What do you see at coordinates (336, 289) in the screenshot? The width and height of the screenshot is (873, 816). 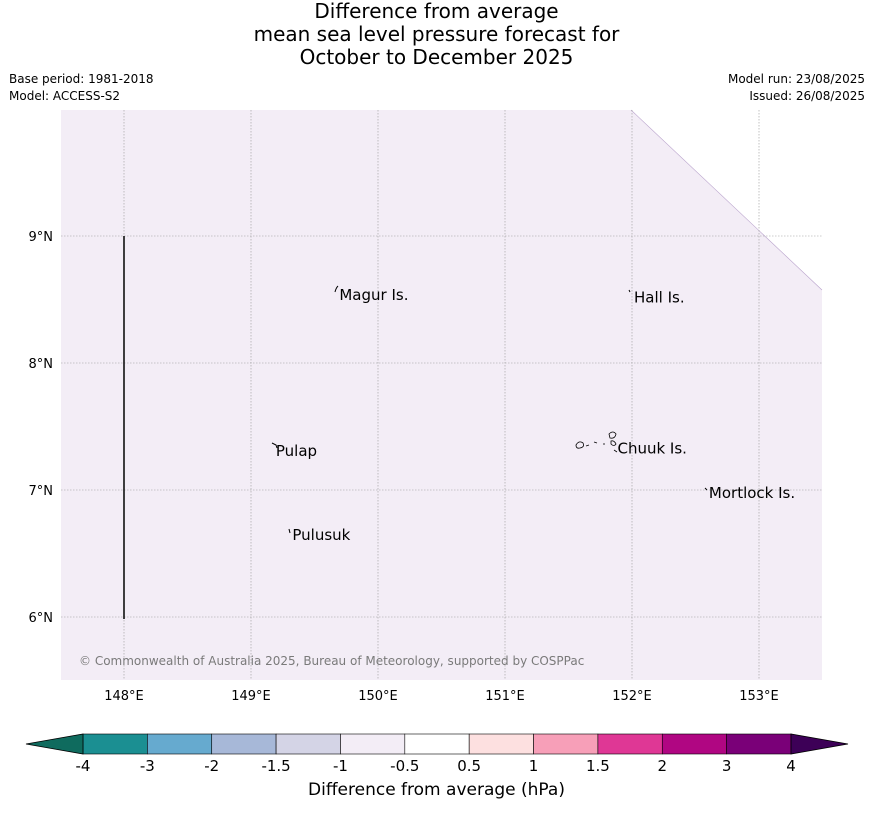 I see `magur-island-outline` at bounding box center [336, 289].